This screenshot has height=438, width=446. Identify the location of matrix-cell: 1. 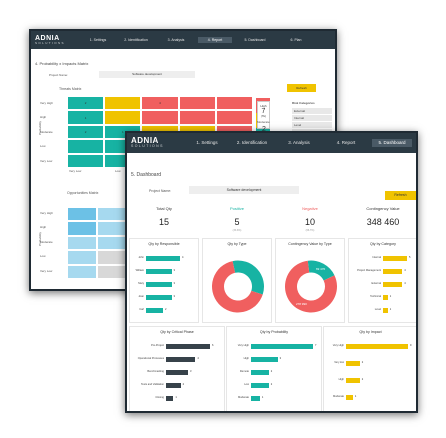
(86, 117).